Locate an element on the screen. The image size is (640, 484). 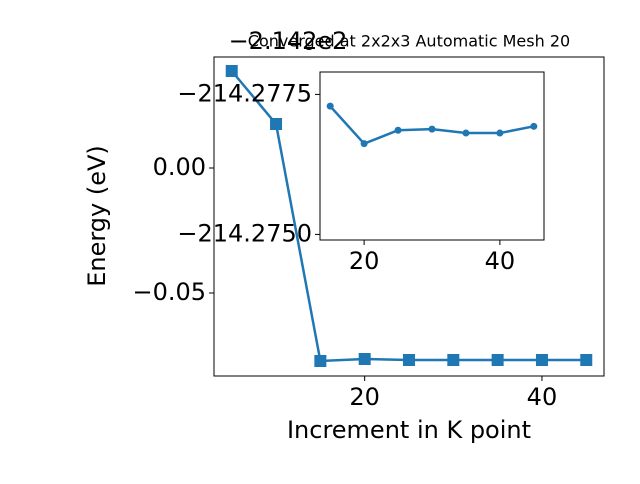
y-tick-label: −0.05 is located at coordinates (169, 292).